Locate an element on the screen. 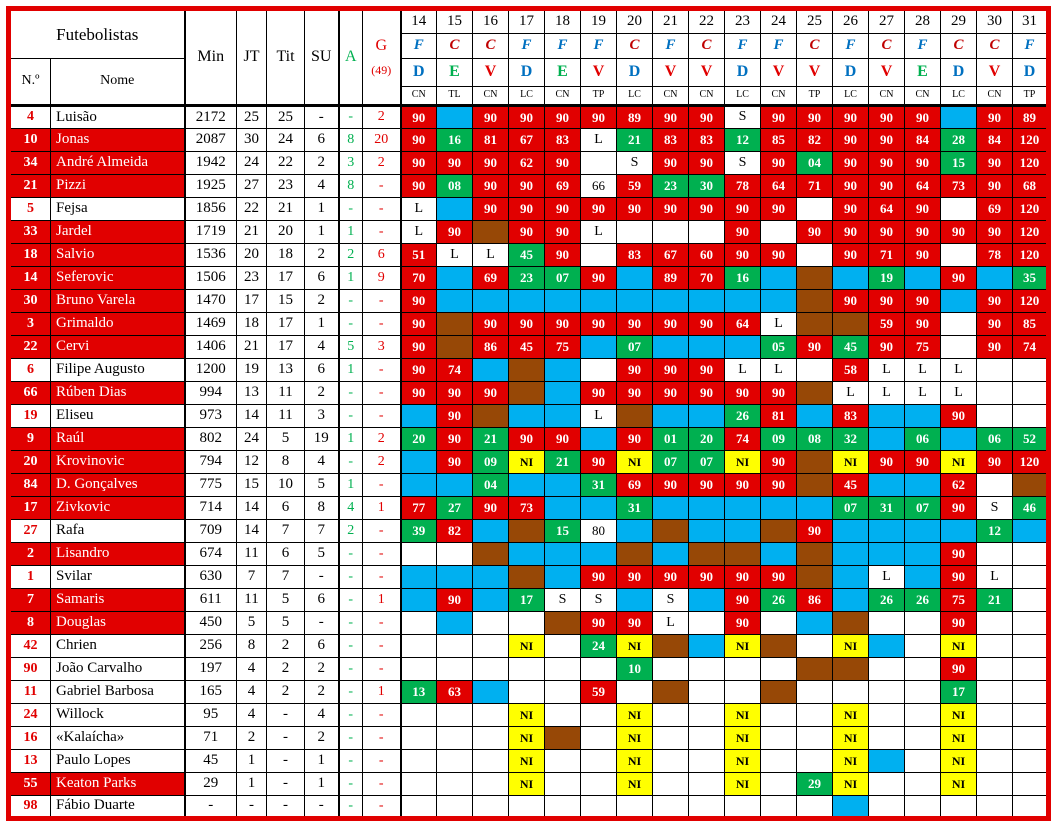 The height and width of the screenshot is (828, 1064). match-cell: 120 is located at coordinates (1030, 255).